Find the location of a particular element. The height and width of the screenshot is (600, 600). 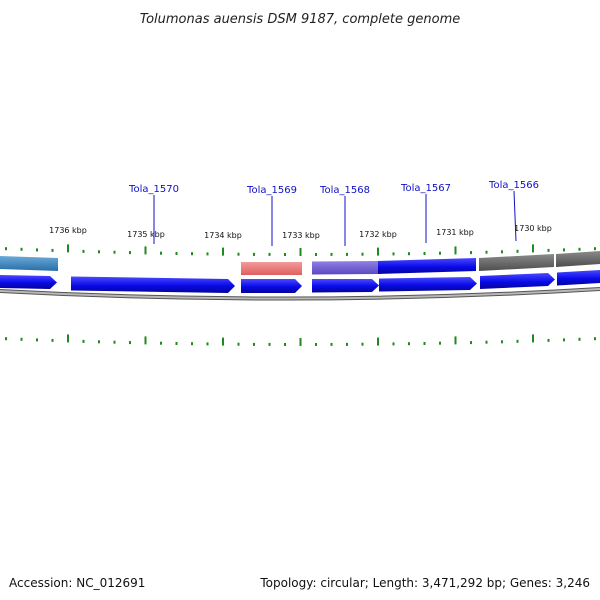

gene-label-tola-1568: Tola_1568 is located at coordinates (344, 190).